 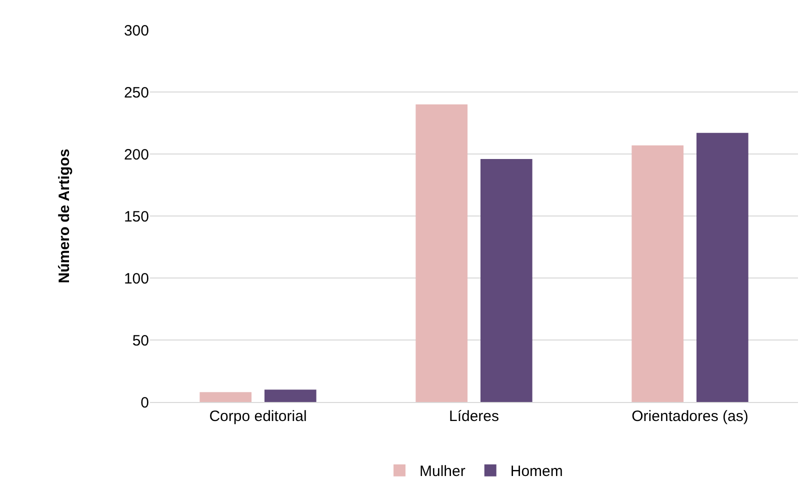 I want to click on x-tick-label: Corpo editorial, so click(x=258, y=416).